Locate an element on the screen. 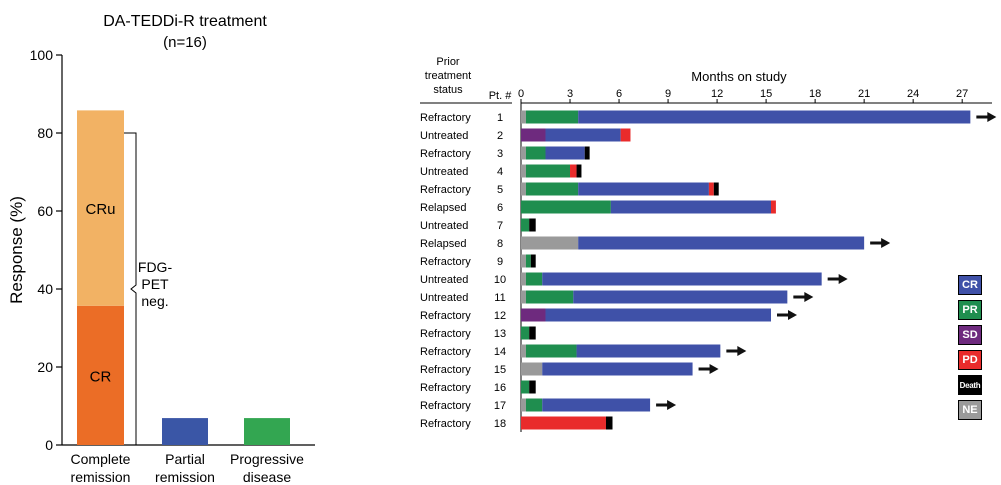  legend-pd: PD is located at coordinates (970, 360).